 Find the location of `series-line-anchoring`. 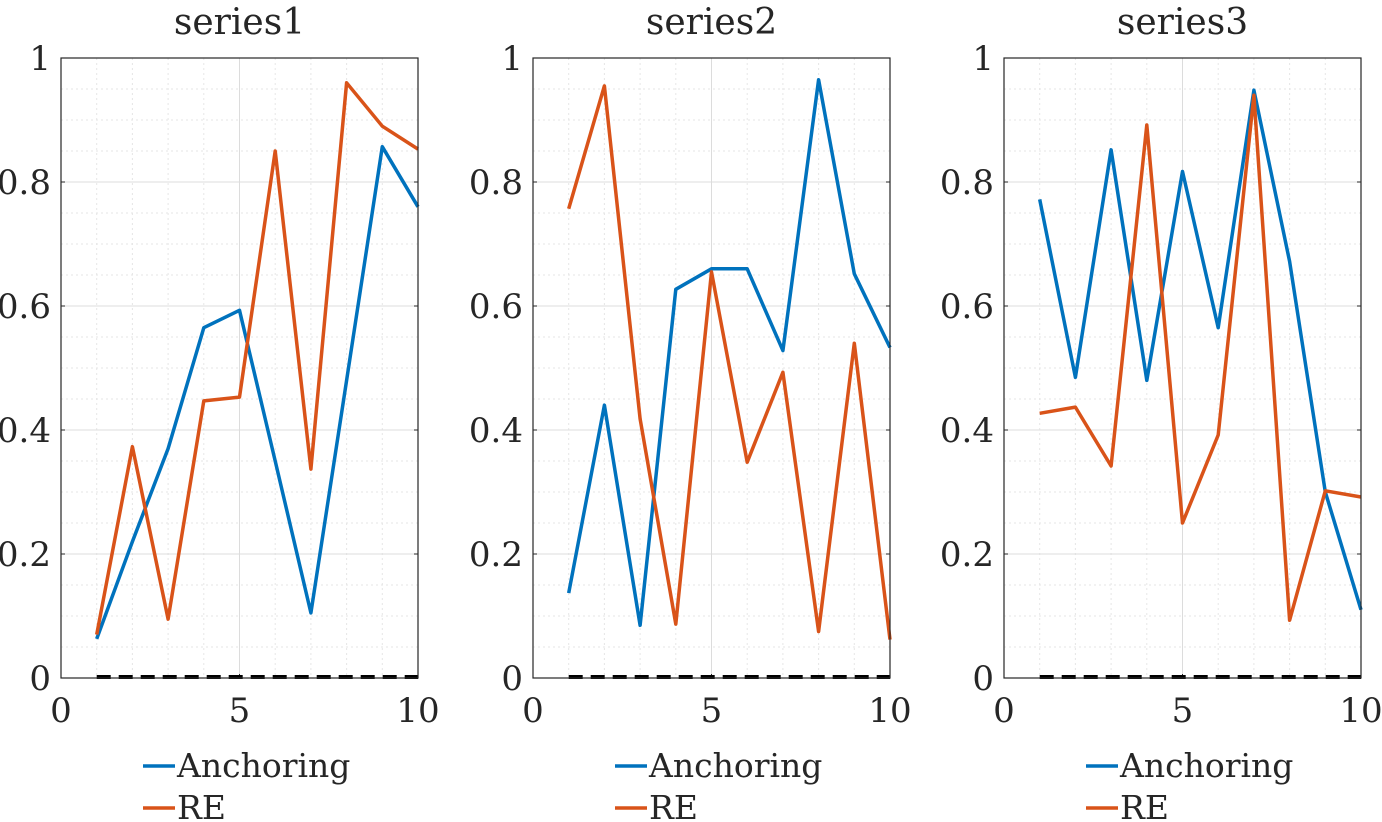

series-line-anchoring is located at coordinates (257, 392).